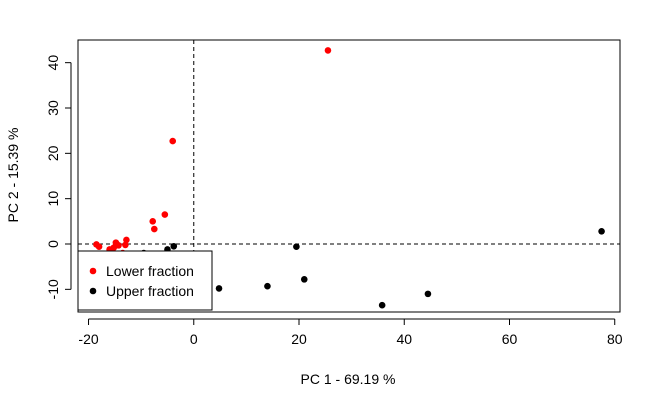 This screenshot has height=408, width=661. Describe the element at coordinates (53, 63) in the screenshot. I see `y-tick-label: 40` at that location.